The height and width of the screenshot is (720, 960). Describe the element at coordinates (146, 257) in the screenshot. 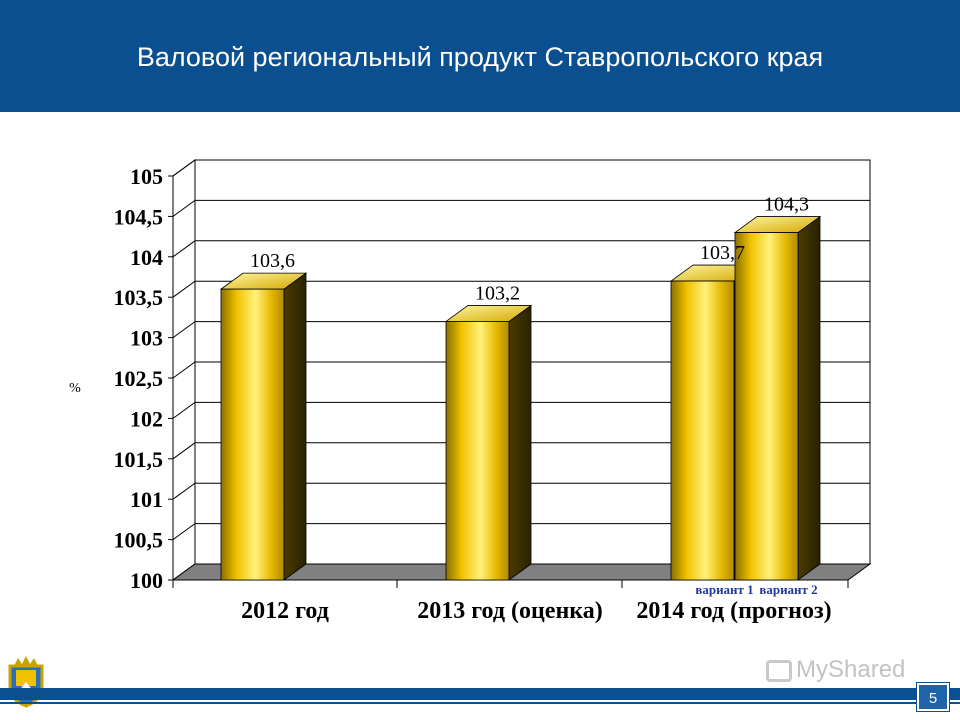

I see `y-tick-label: 104` at that location.